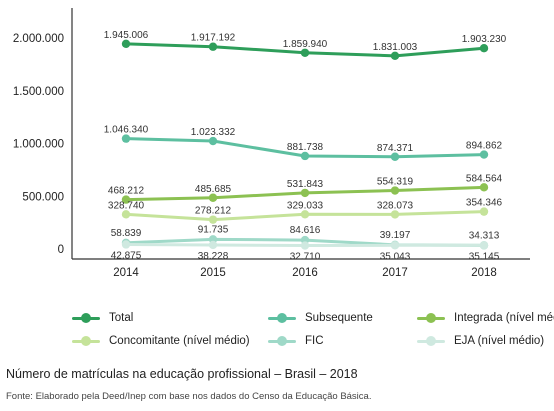 The height and width of the screenshot is (411, 554). Describe the element at coordinates (305, 44) in the screenshot. I see `data-label: 1.859.940` at that location.